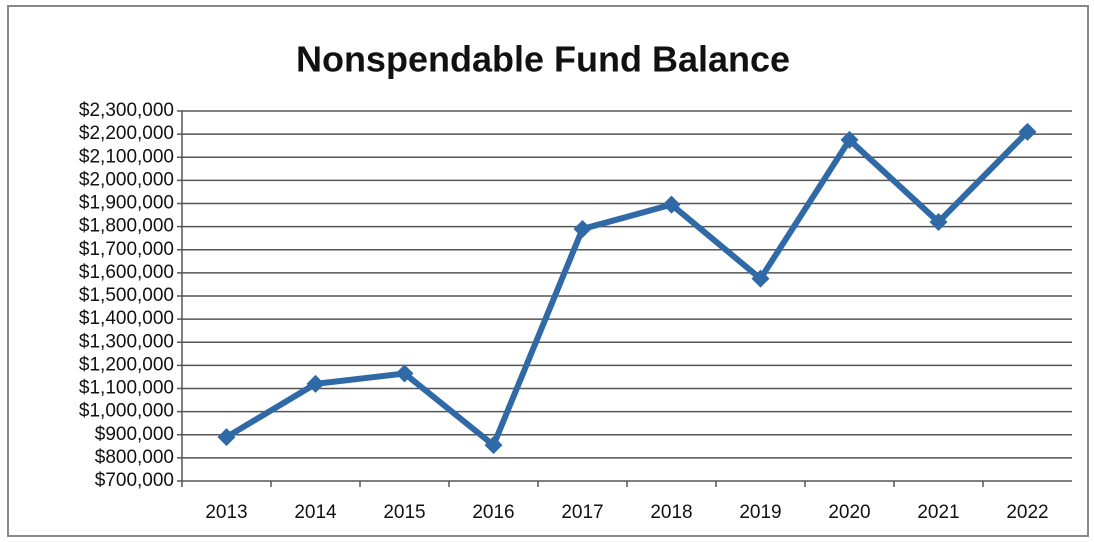 The height and width of the screenshot is (542, 1094). What do you see at coordinates (126, 110) in the screenshot?
I see `y-tick-label: $2,300,000` at bounding box center [126, 110].